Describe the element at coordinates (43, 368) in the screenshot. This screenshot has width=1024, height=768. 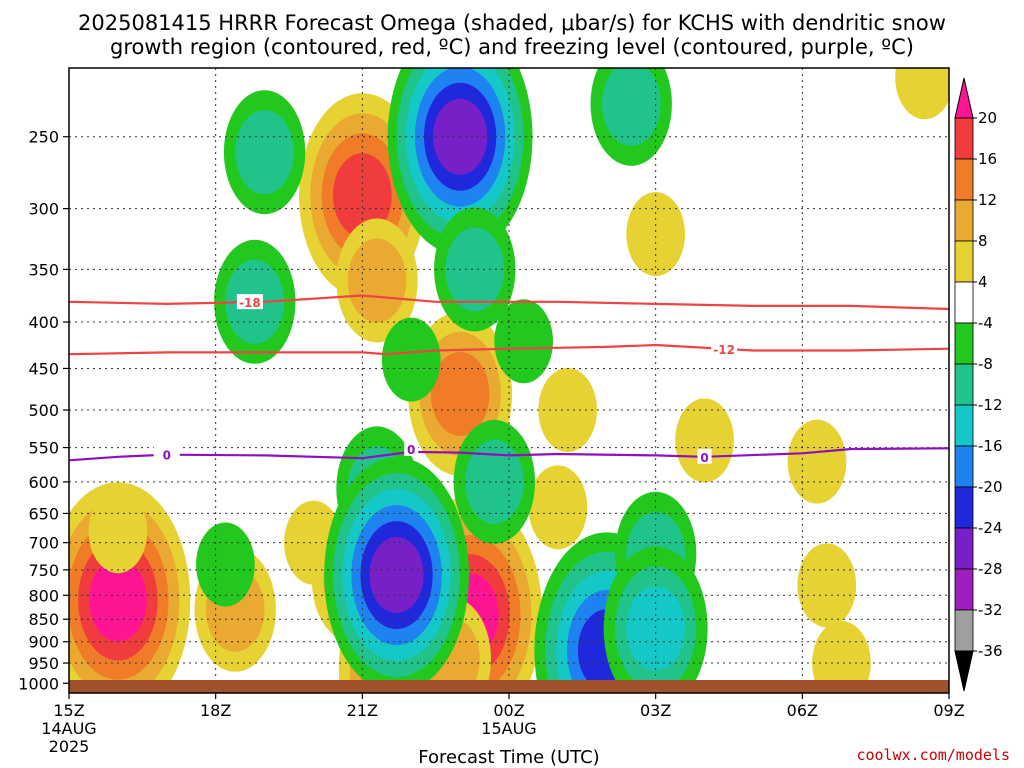
I see `y-tick-label: 450` at that location.